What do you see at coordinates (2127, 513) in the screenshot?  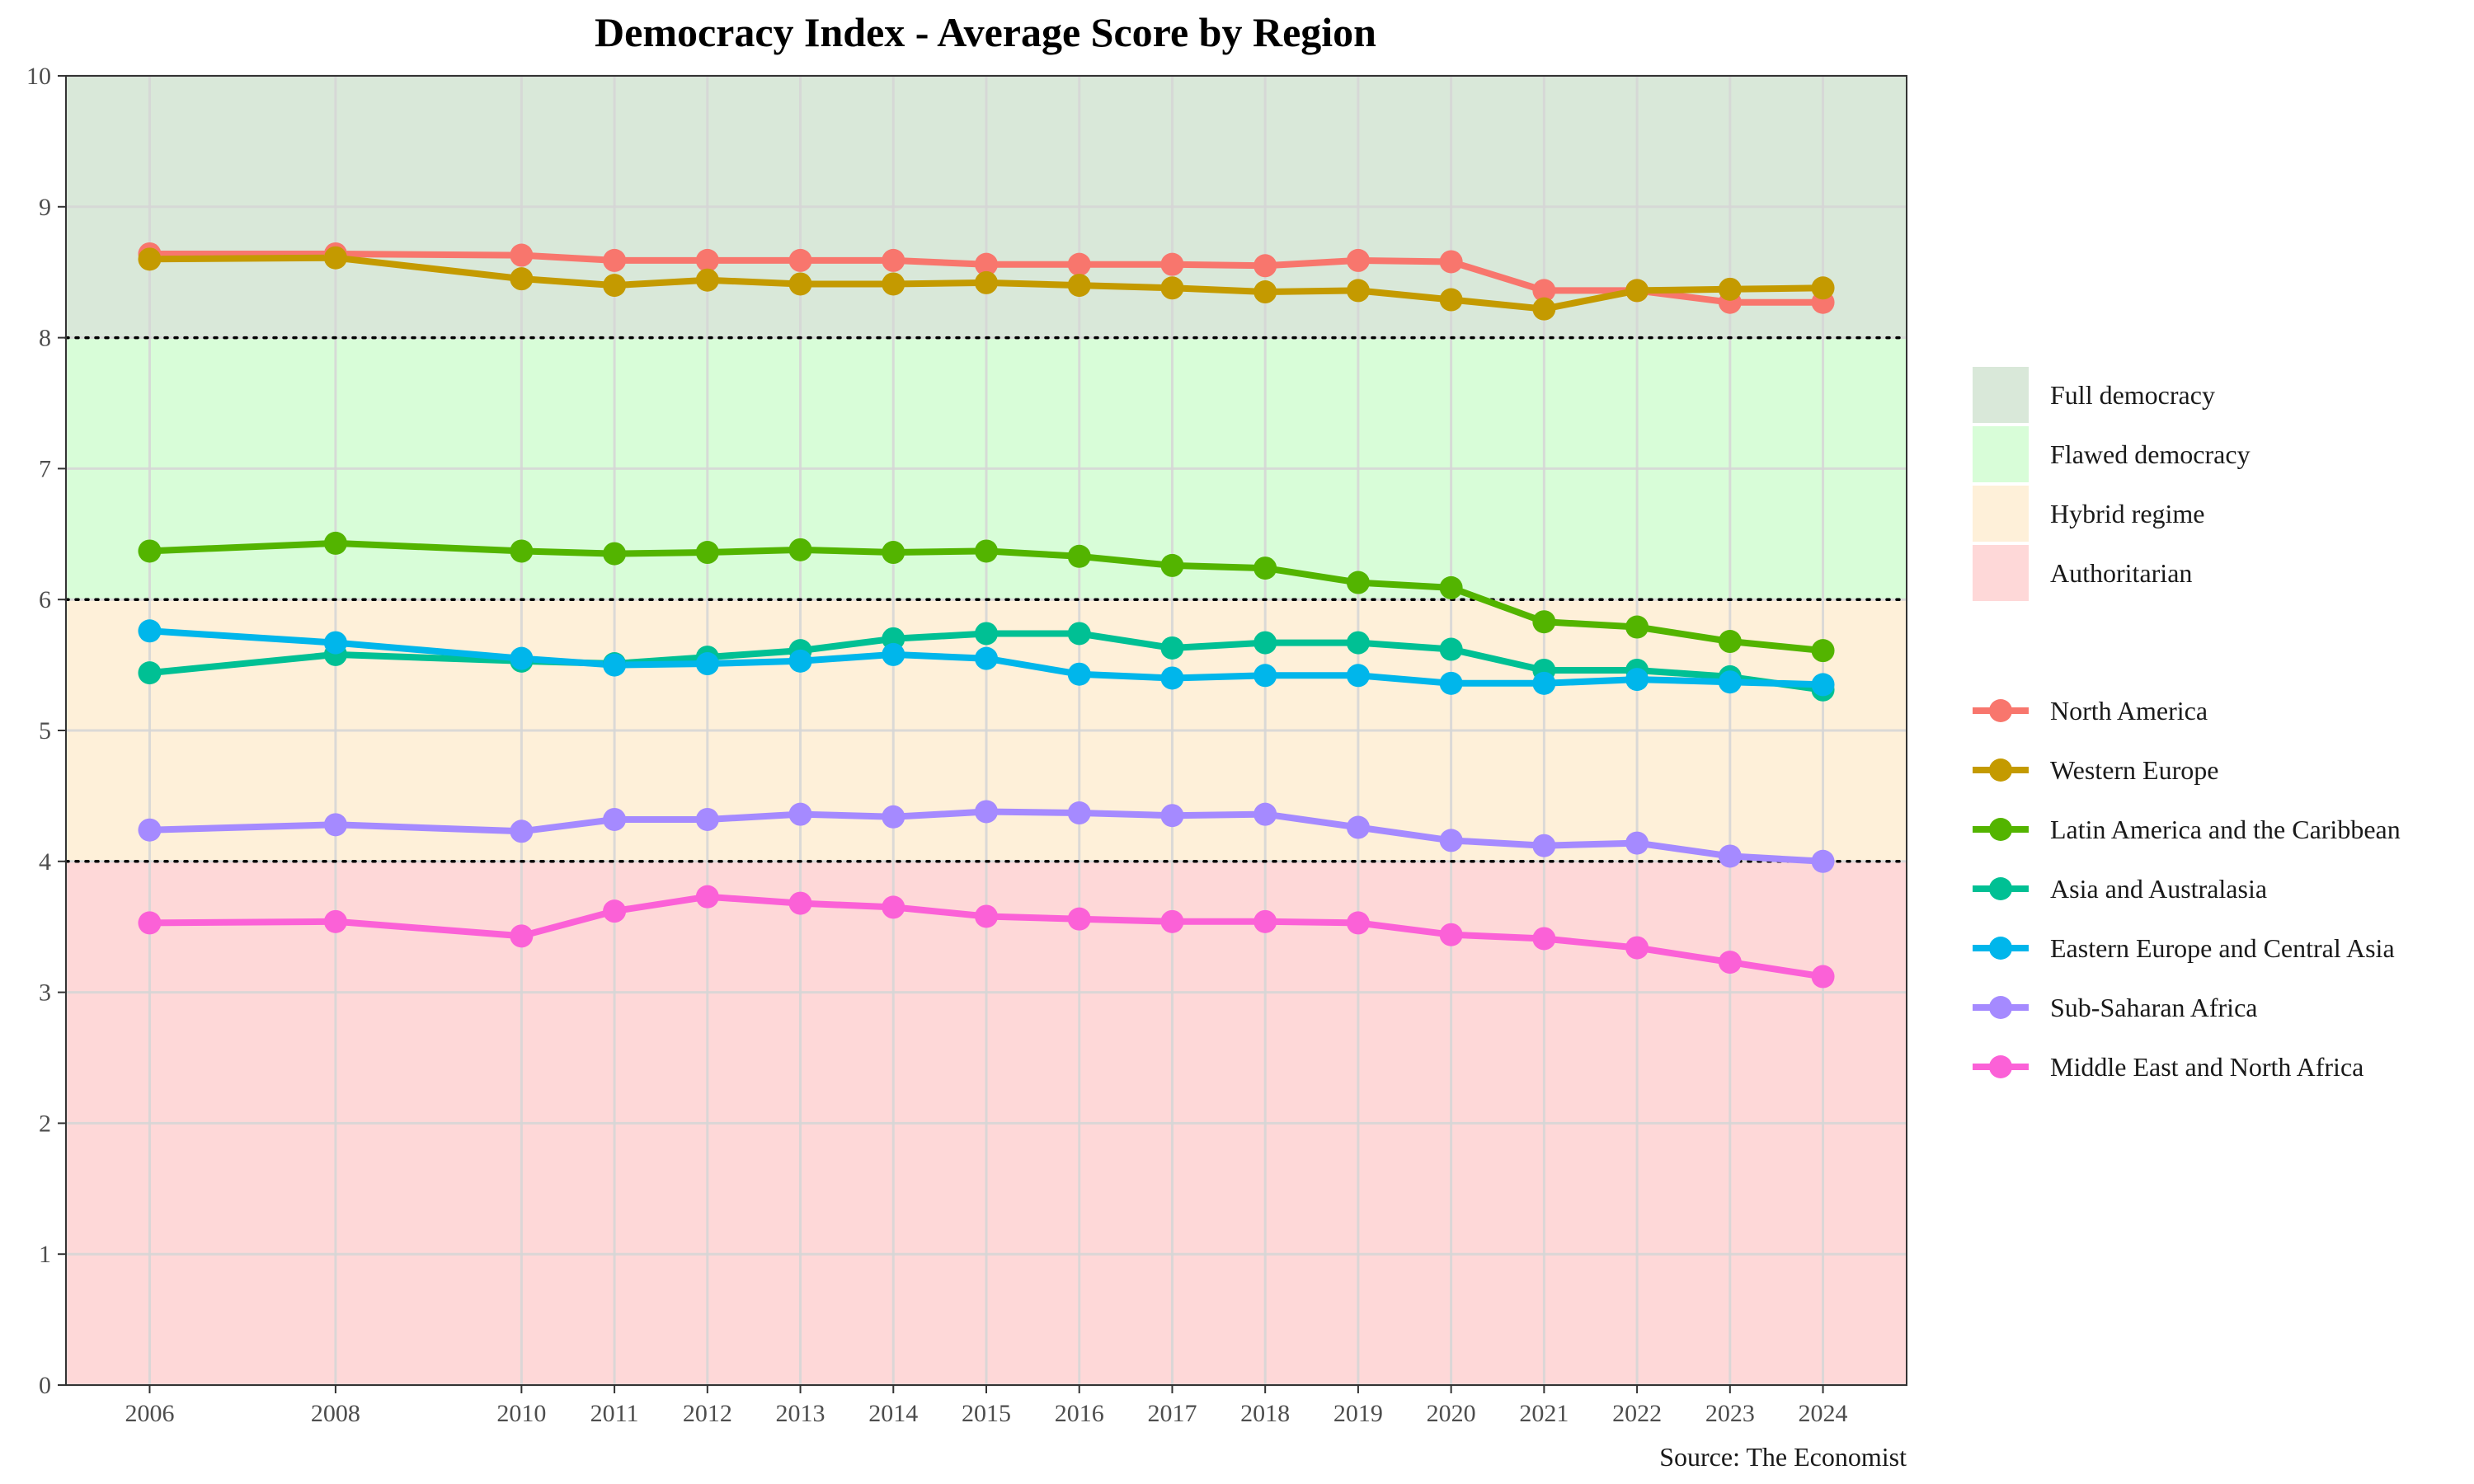 I see `legend-label-hybrid-regime: Hybrid regime` at bounding box center [2127, 513].